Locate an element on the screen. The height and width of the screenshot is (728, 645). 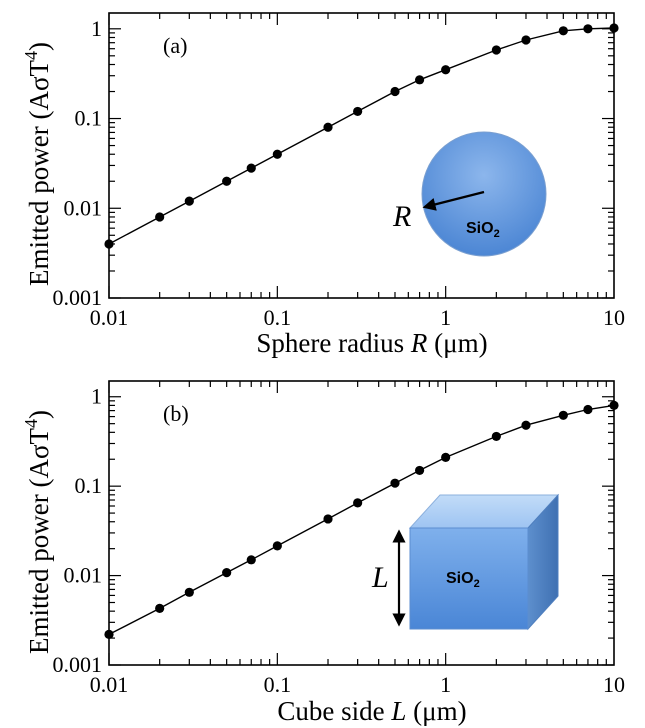
radius-arrow is located at coordinates (453, 200).